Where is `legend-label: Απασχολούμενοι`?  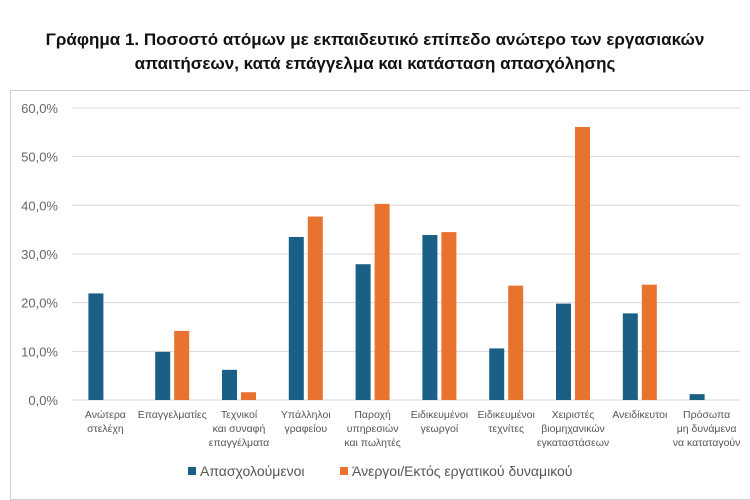
legend-label: Απασχολούμενοι is located at coordinates (252, 471).